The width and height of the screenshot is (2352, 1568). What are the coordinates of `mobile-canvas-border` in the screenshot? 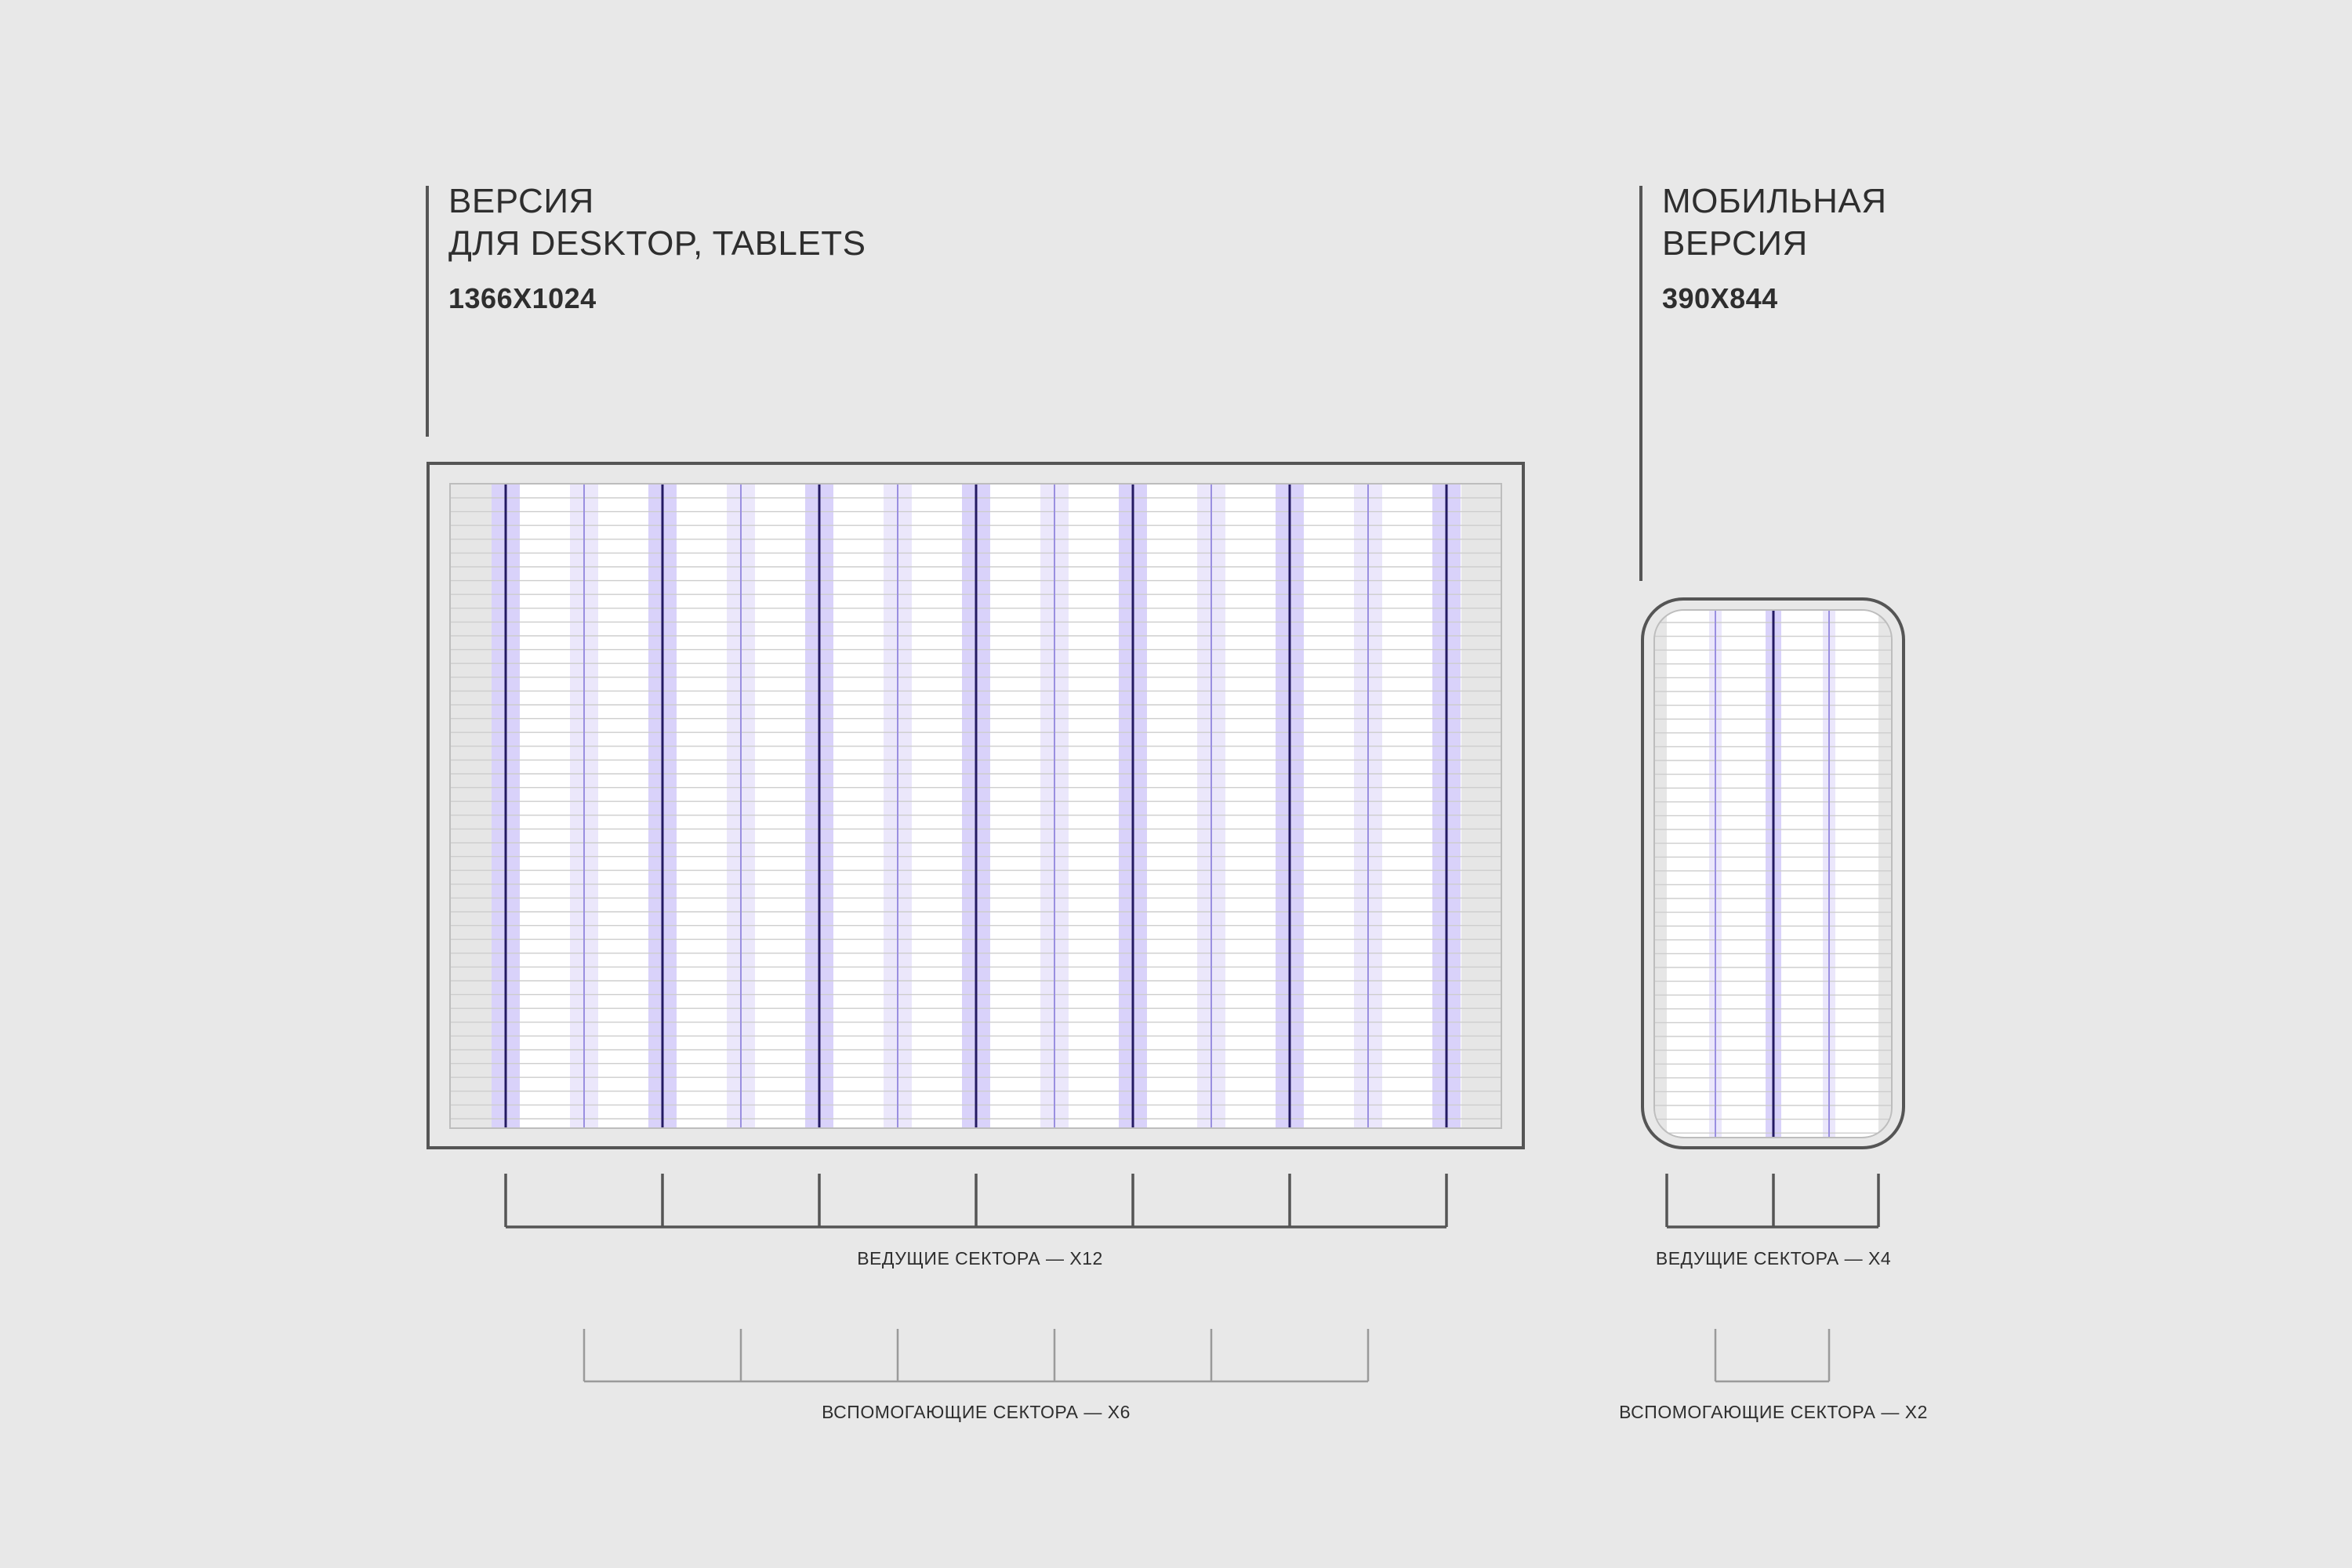 It's located at (1773, 873).